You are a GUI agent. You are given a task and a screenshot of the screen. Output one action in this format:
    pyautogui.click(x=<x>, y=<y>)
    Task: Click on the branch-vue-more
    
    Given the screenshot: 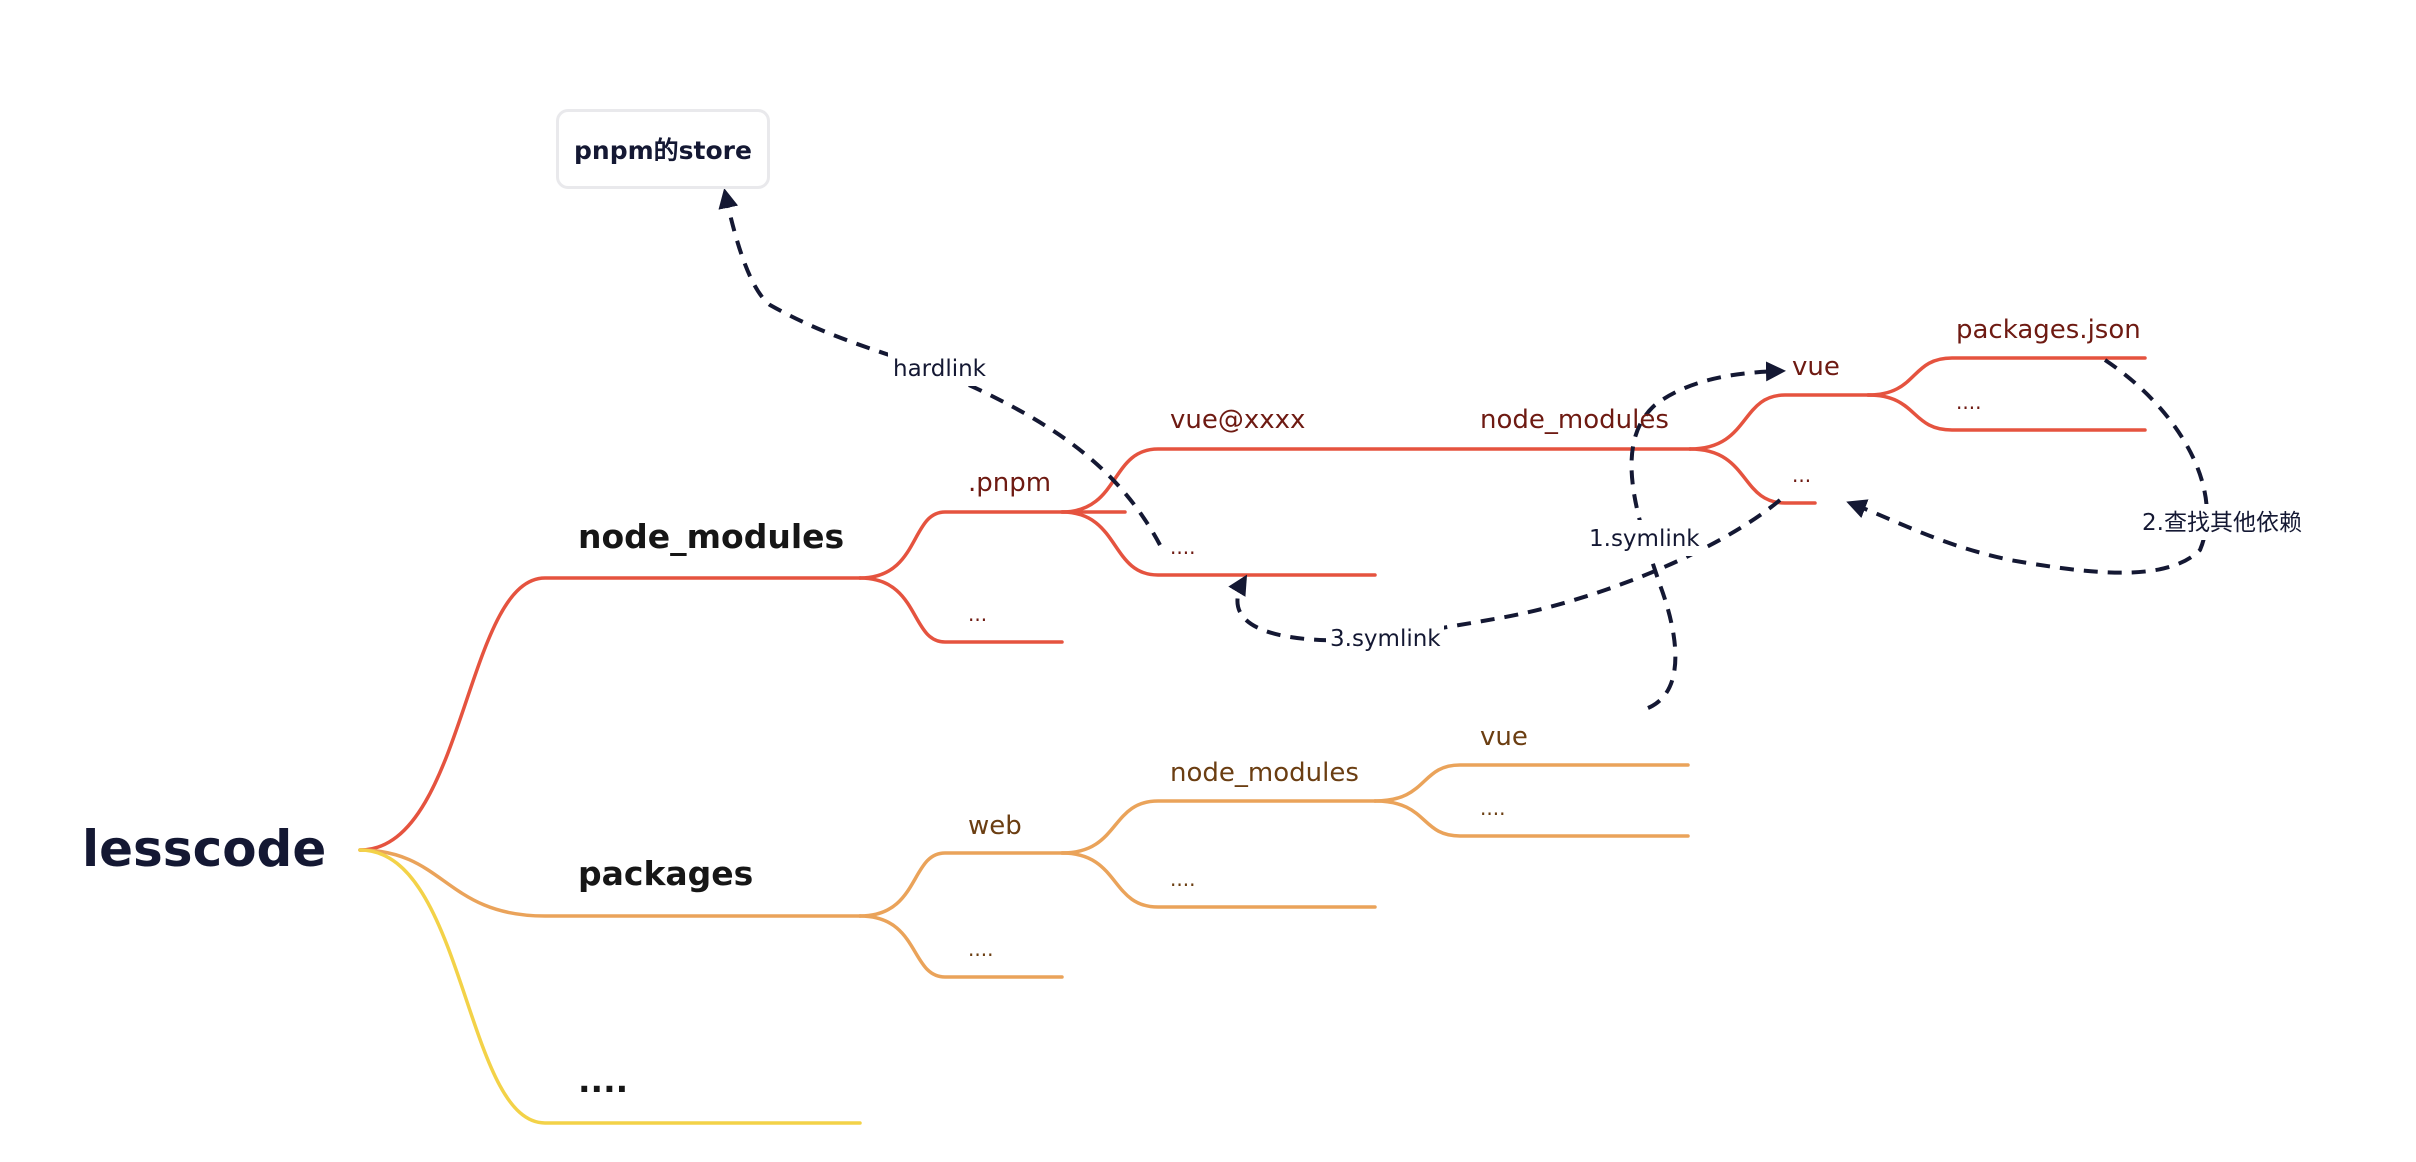 What is the action you would take?
    pyautogui.click(x=2006, y=412)
    